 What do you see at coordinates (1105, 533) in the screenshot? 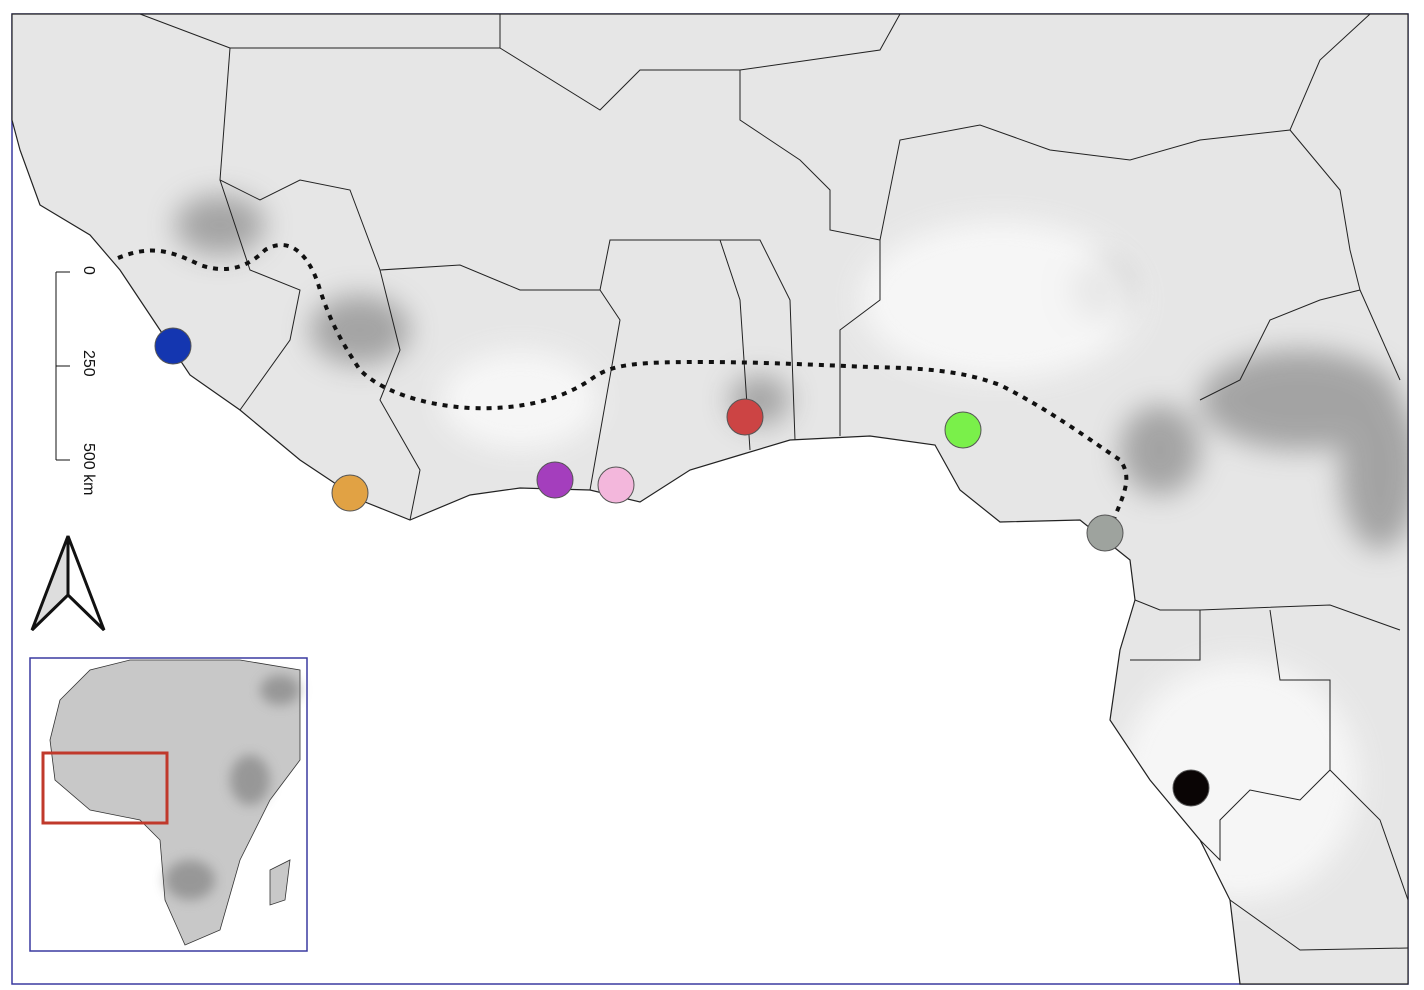
I see `site-gray` at bounding box center [1105, 533].